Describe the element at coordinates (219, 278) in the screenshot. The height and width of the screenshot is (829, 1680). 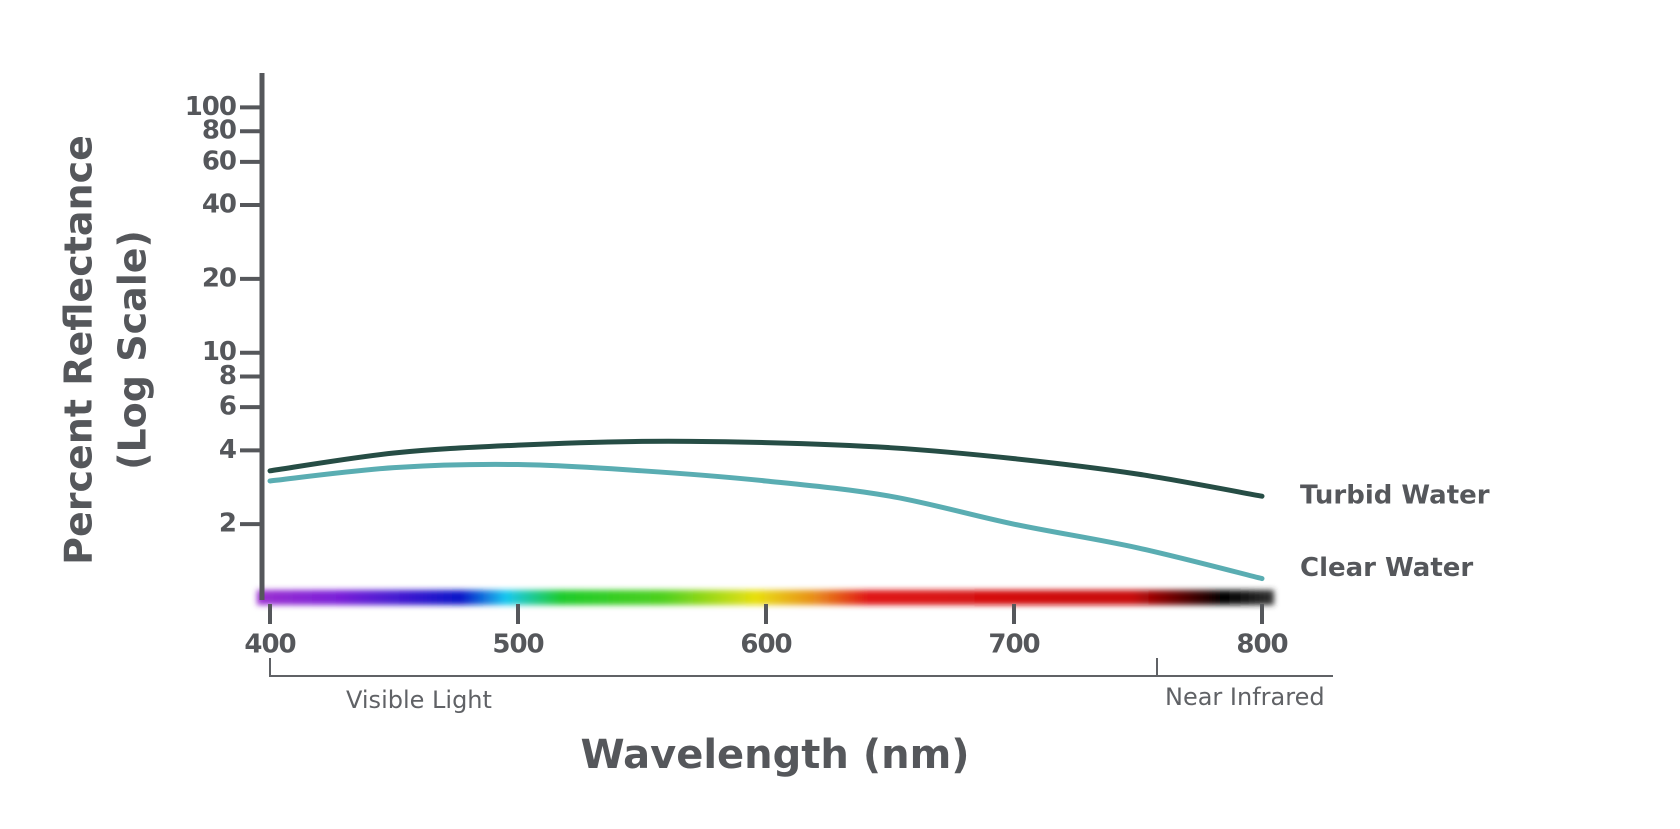
I see `y-tick-label: 20` at that location.